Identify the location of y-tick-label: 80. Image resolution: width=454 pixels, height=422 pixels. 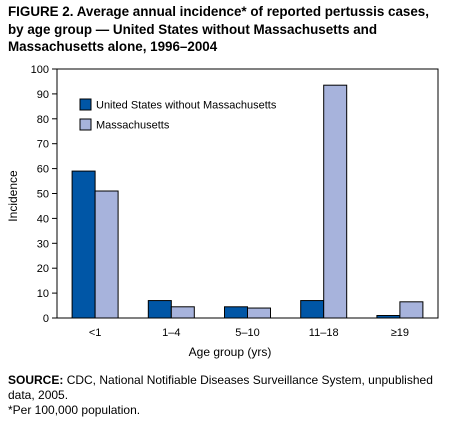
(43, 120).